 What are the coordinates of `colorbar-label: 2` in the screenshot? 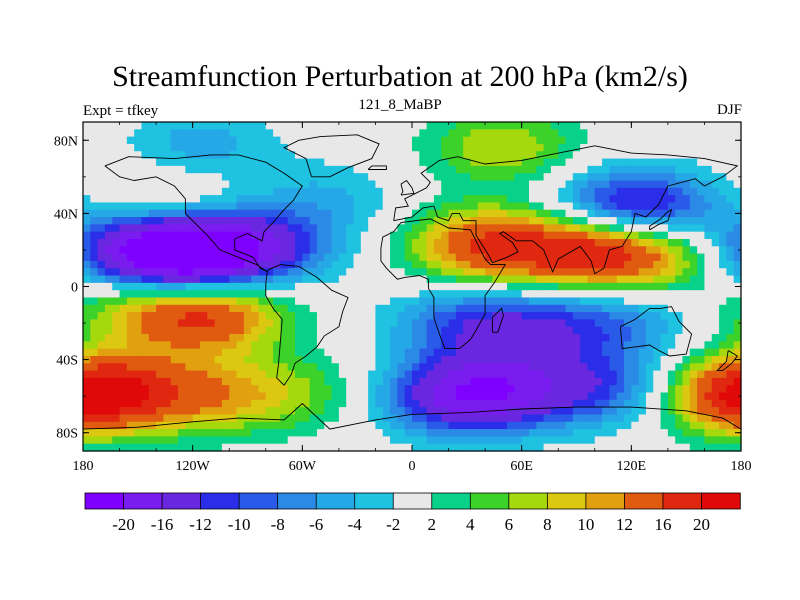 It's located at (432, 524).